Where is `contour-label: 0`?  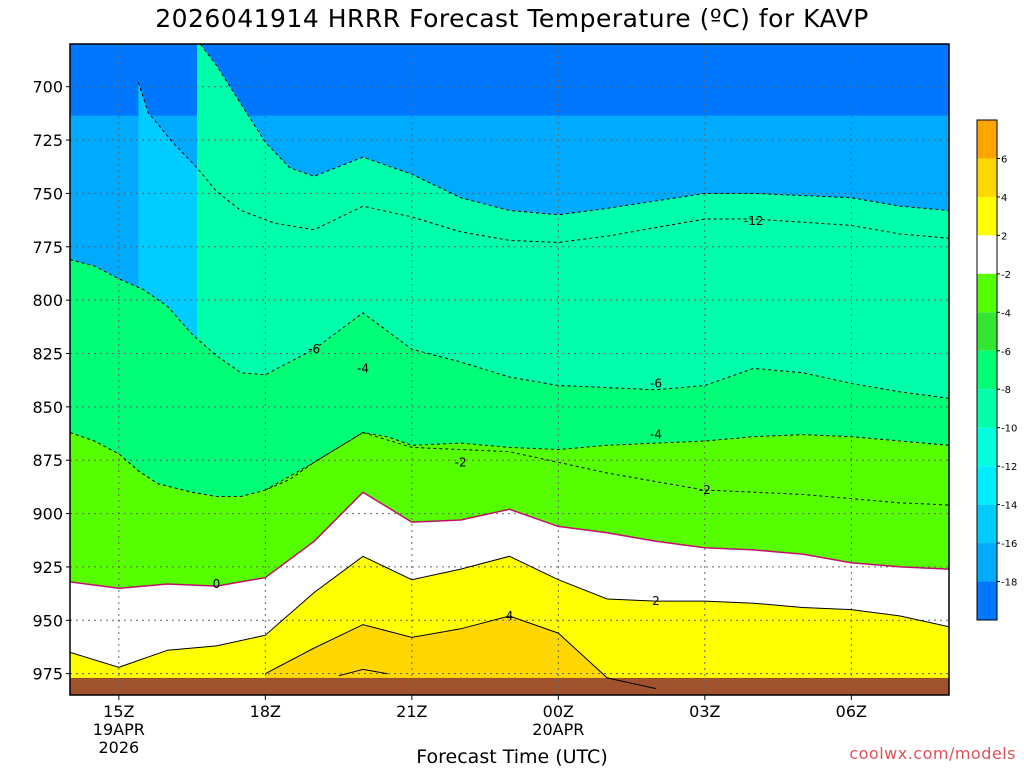 contour-label: 0 is located at coordinates (217, 584).